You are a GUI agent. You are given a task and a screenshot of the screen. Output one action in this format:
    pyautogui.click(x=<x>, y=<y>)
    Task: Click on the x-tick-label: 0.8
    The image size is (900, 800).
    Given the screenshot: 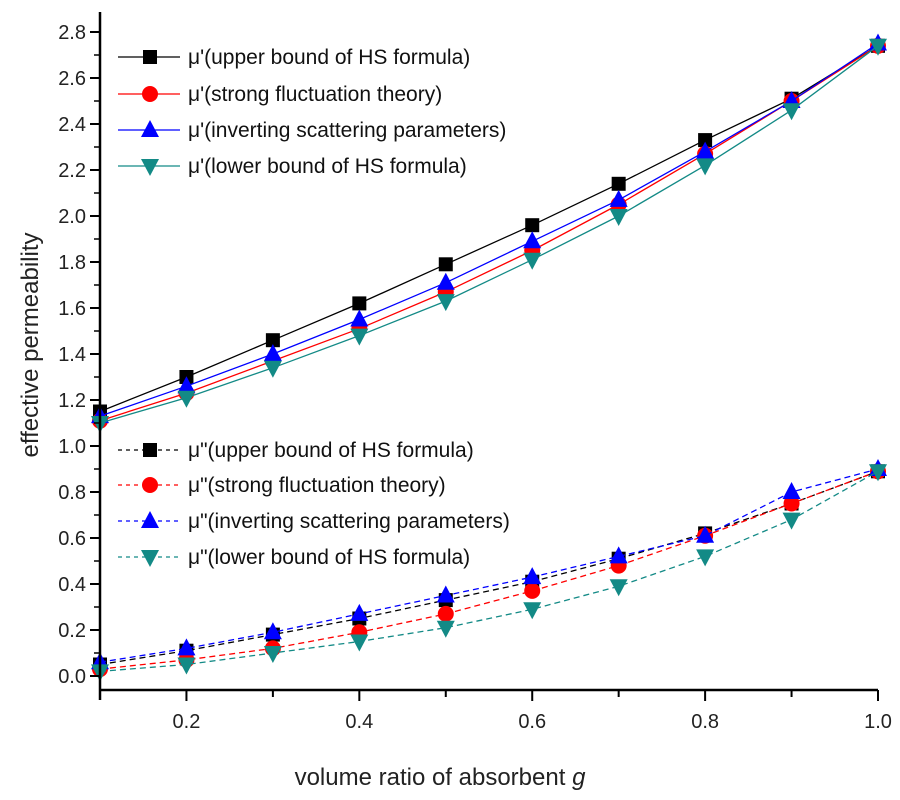 What is the action you would take?
    pyautogui.click(x=705, y=722)
    